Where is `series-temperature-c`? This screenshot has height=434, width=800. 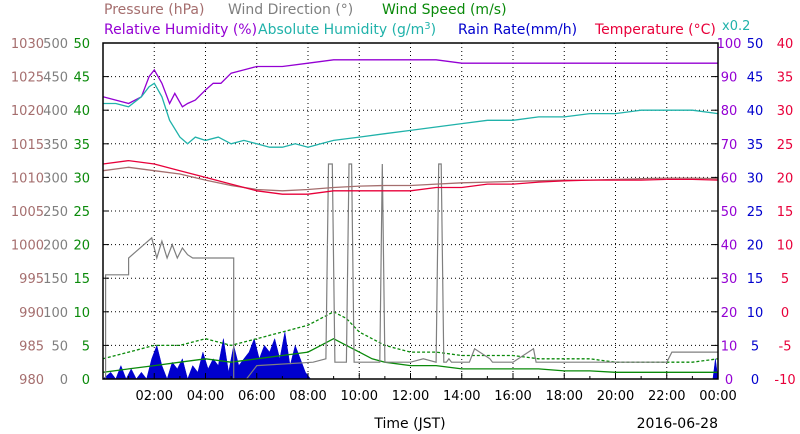 series-temperature-c is located at coordinates (410, 177).